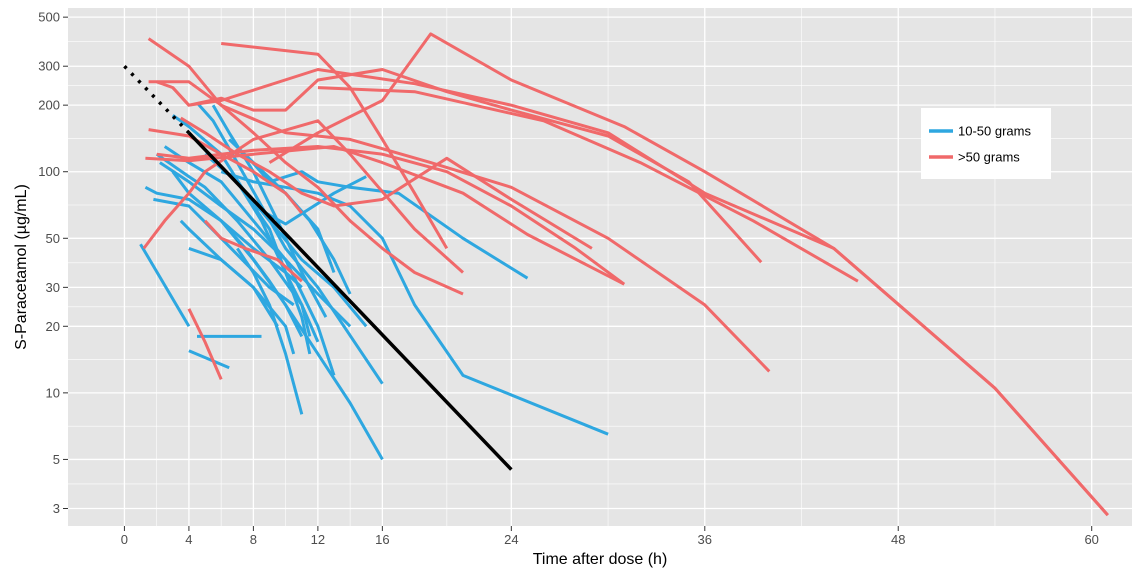 The width and height of the screenshot is (1138, 571). What do you see at coordinates (994, 131) in the screenshot?
I see `legend-label-10-50-grams: 10-50 grams` at bounding box center [994, 131].